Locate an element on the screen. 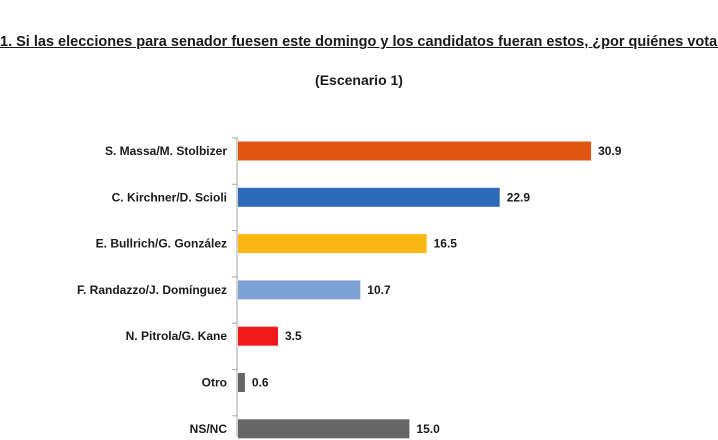 Image resolution: width=718 pixels, height=440 pixels. bar-c-kirchner-d-scioli is located at coordinates (369, 197).